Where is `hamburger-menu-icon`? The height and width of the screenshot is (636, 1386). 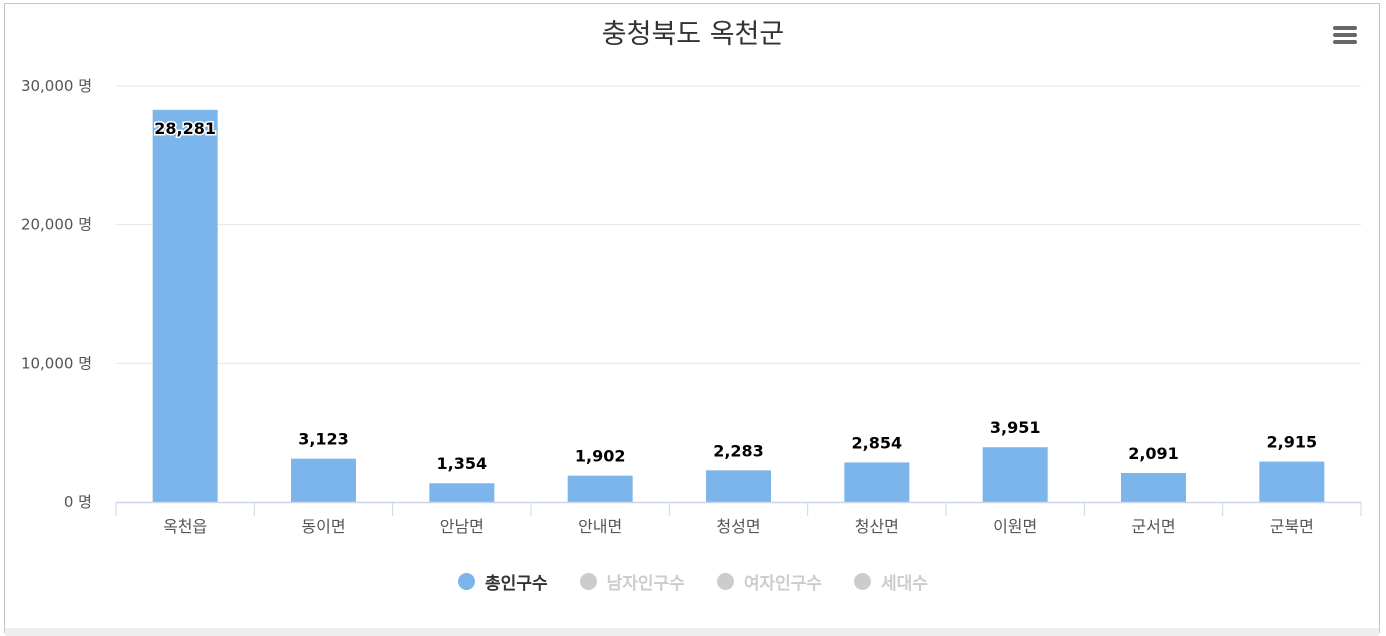 hamburger-menu-icon is located at coordinates (1344, 37).